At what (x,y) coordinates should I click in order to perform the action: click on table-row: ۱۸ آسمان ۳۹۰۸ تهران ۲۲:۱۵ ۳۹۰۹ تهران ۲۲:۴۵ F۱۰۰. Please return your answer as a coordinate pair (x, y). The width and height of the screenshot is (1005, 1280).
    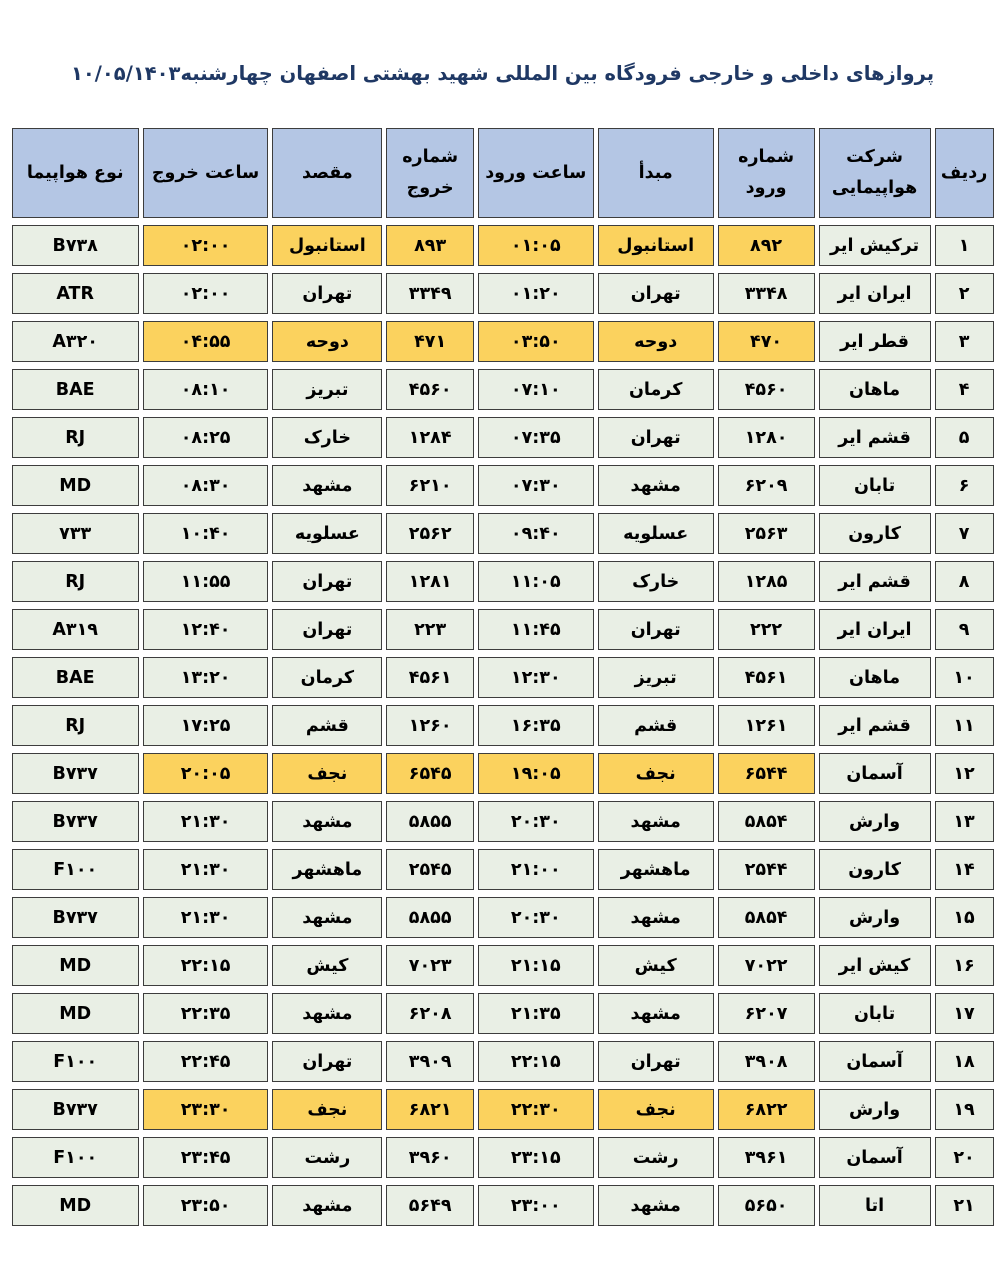
    Looking at the image, I should click on (502, 1061).